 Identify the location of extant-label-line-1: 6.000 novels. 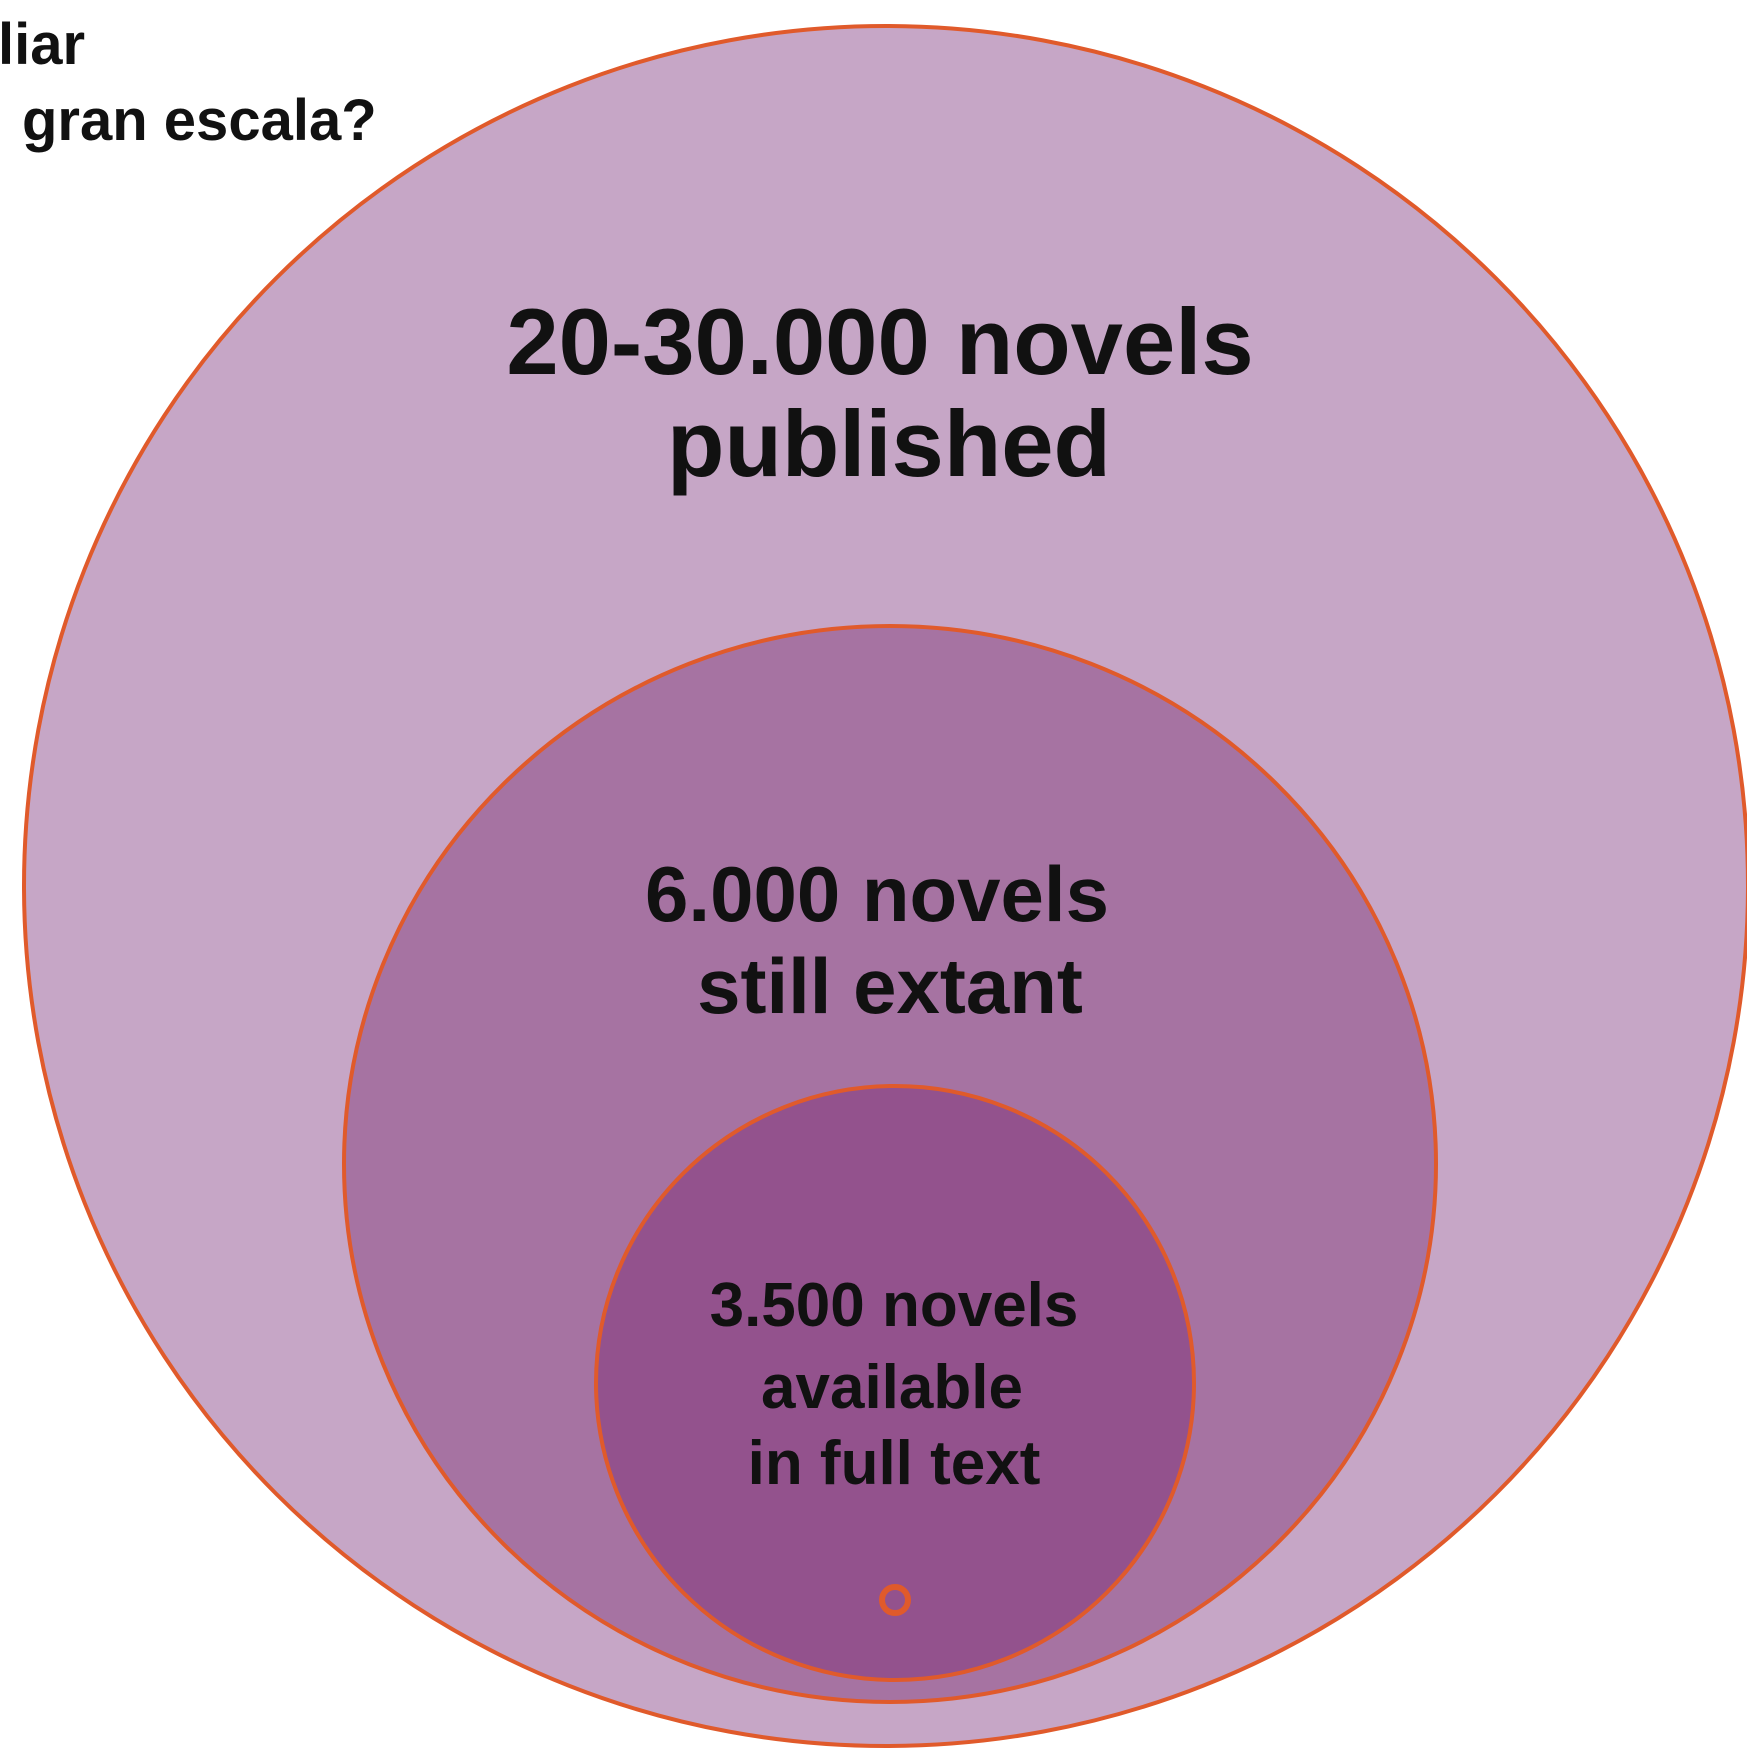
(877, 894).